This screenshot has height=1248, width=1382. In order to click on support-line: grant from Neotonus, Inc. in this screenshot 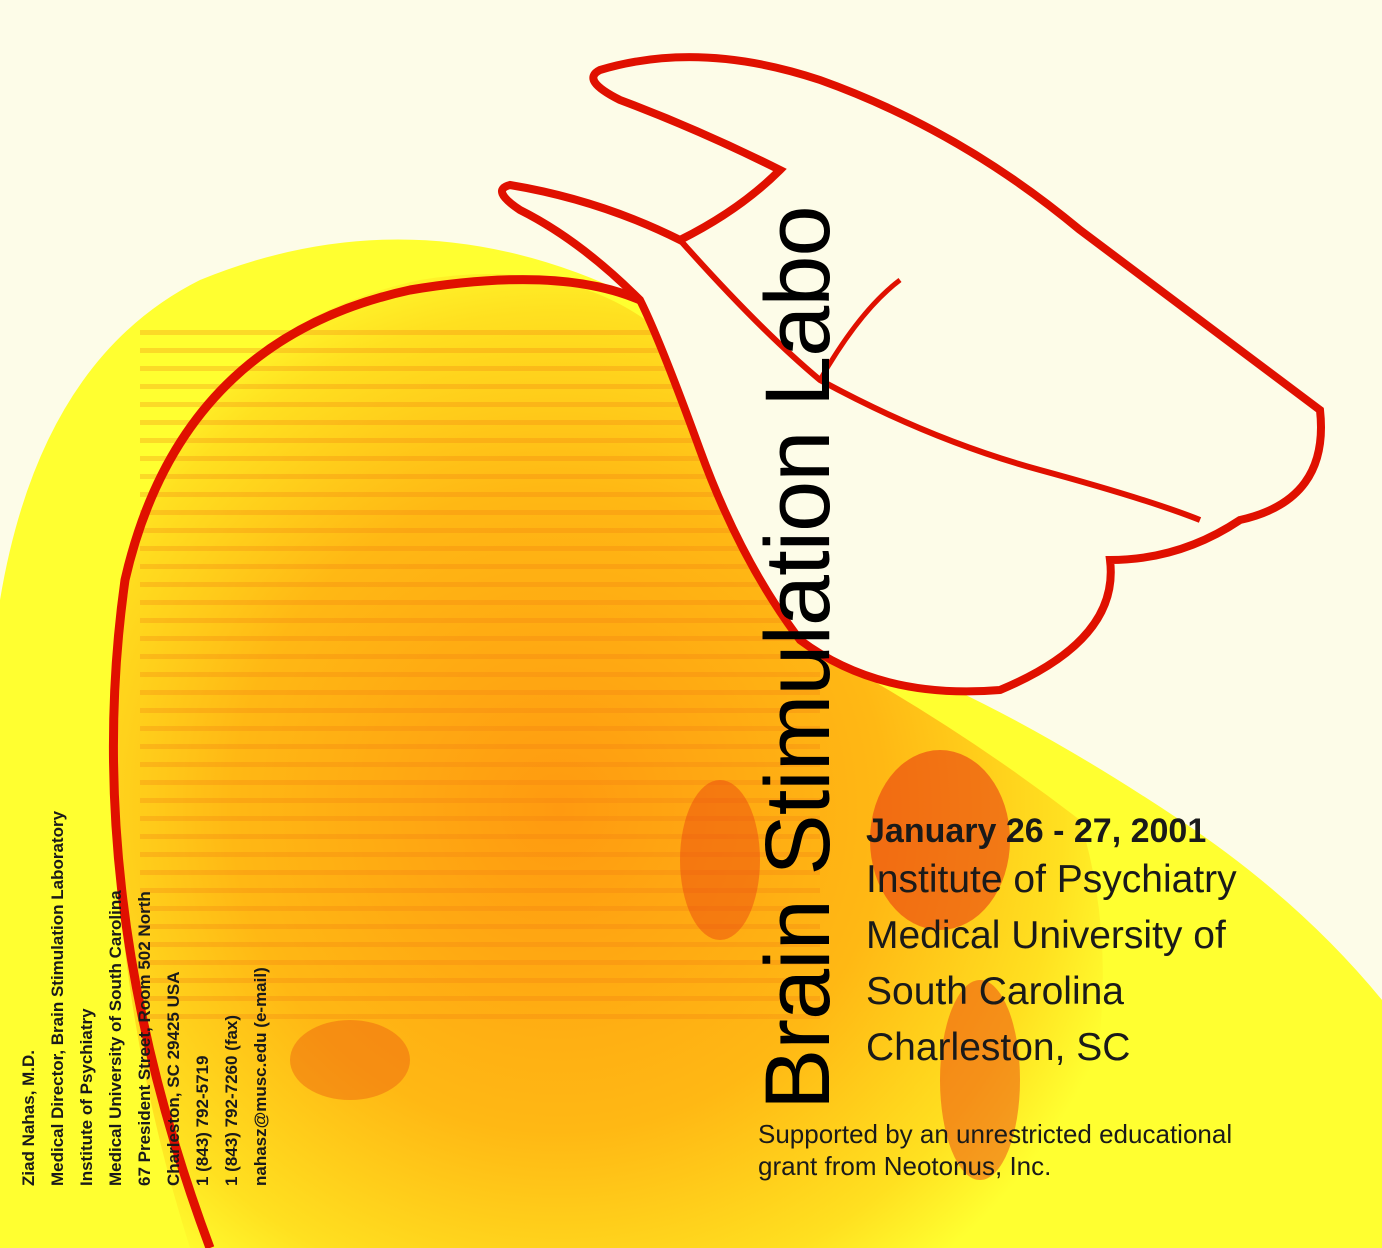, I will do `click(905, 1166)`.